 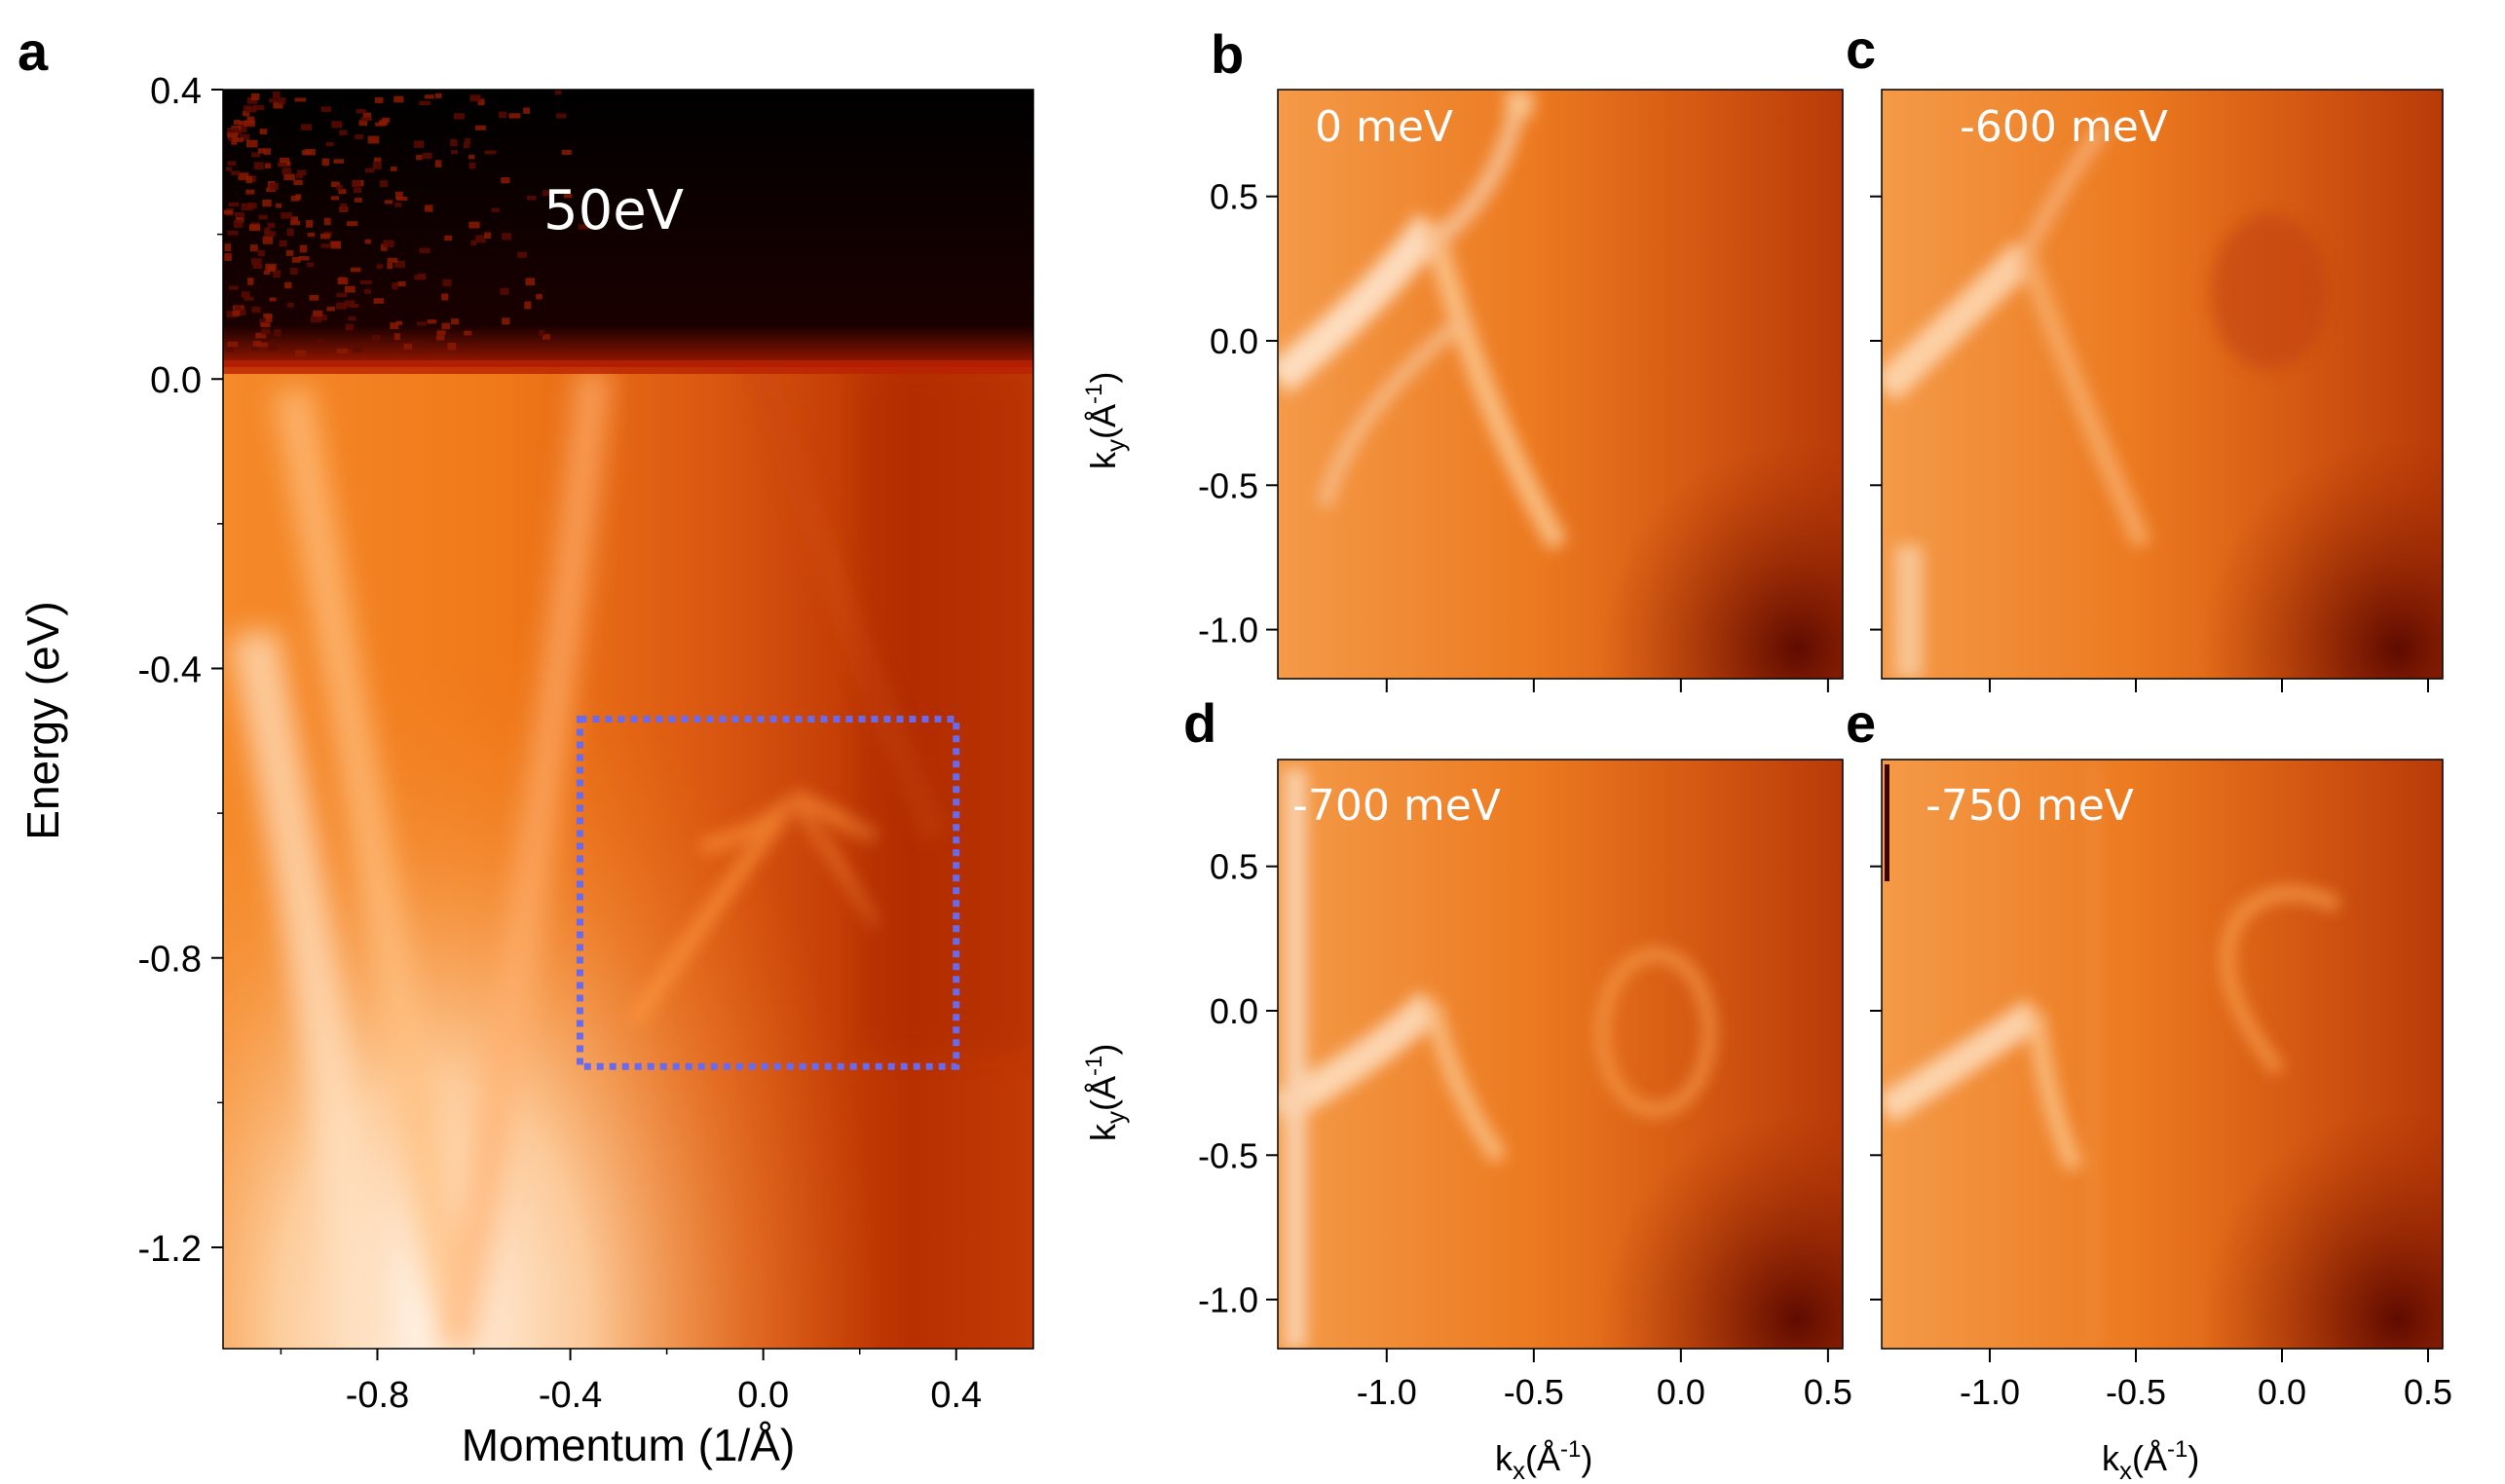 What do you see at coordinates (406, 223) in the screenshot?
I see `panel-a-noise` at bounding box center [406, 223].